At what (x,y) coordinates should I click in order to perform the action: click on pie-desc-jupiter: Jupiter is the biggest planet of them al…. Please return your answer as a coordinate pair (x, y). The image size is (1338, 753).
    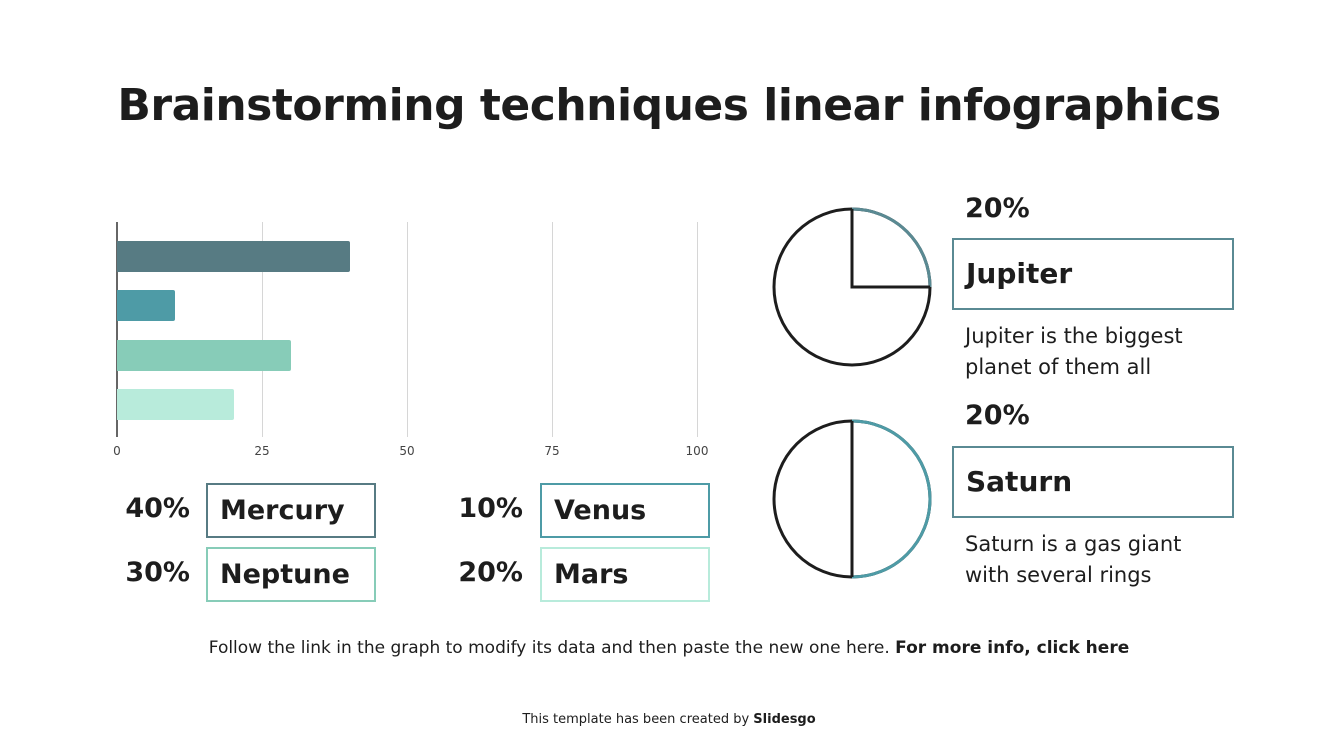
    Looking at the image, I should click on (1105, 352).